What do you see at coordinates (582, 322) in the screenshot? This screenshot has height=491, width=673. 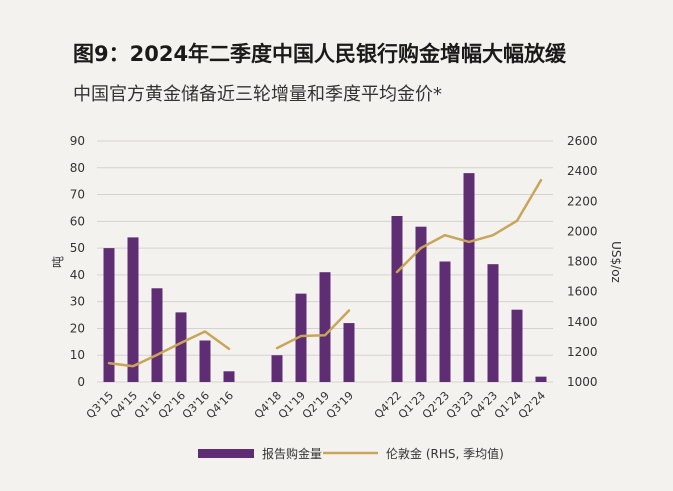 I see `y2-tick-label: 1400` at bounding box center [582, 322].